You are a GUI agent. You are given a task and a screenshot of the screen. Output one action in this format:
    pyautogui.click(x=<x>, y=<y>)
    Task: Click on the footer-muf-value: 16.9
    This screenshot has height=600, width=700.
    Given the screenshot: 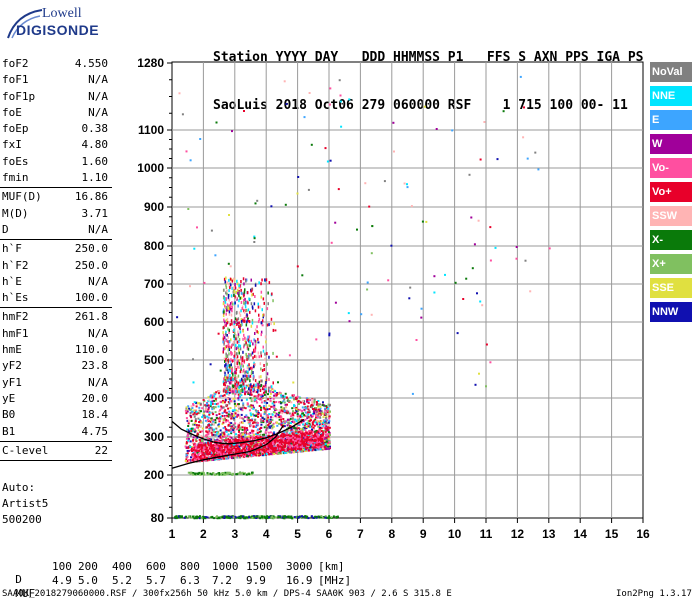 What is the action you would take?
    pyautogui.click(x=299, y=580)
    